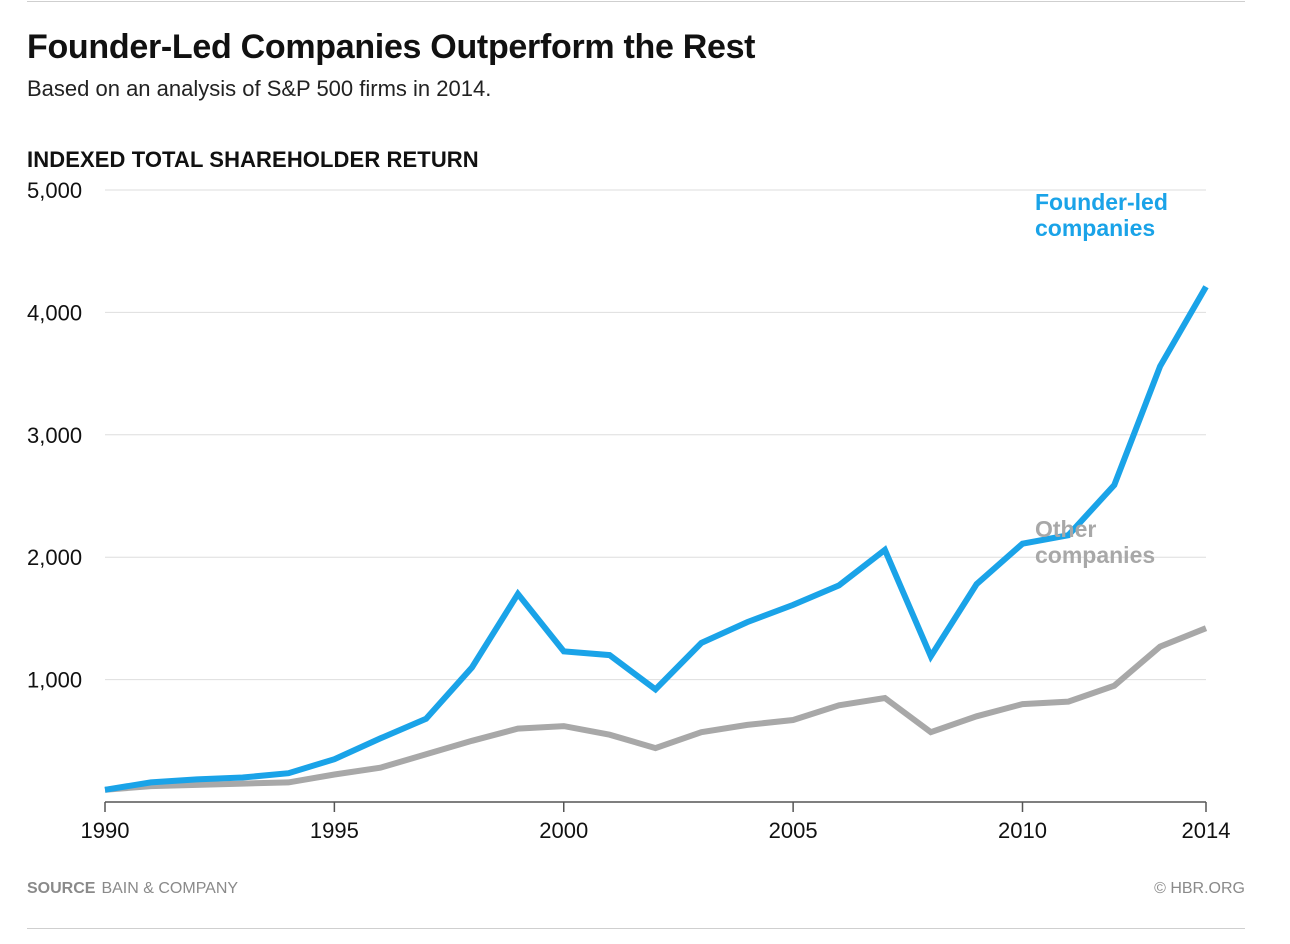 This screenshot has height=944, width=1290. What do you see at coordinates (1101, 202) in the screenshot?
I see `series-label-founder-led-companies: Founder-led` at bounding box center [1101, 202].